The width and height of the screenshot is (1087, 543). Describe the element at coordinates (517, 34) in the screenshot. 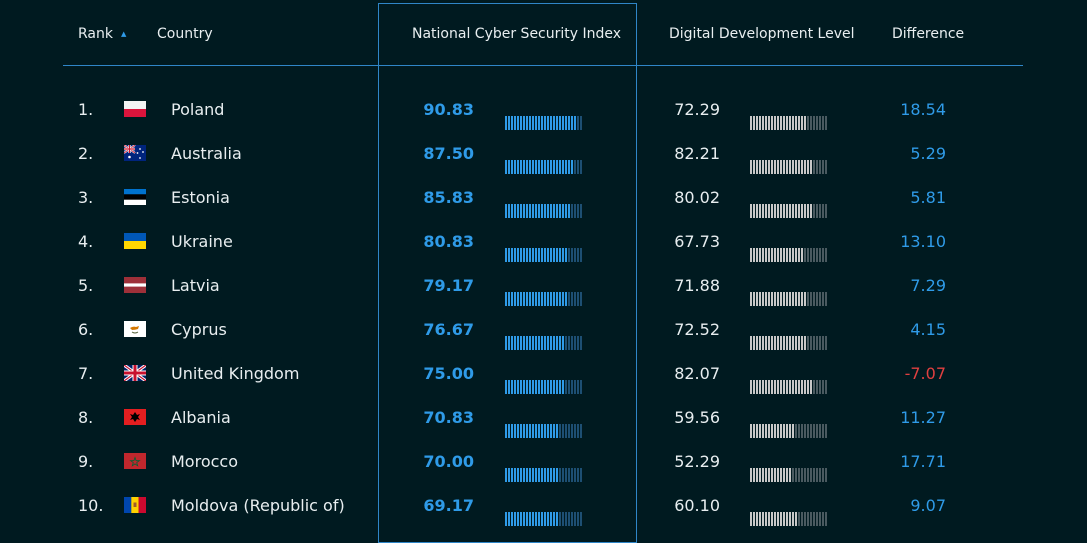

I see `ncsi-column-header: National Cyber Security Index` at that location.